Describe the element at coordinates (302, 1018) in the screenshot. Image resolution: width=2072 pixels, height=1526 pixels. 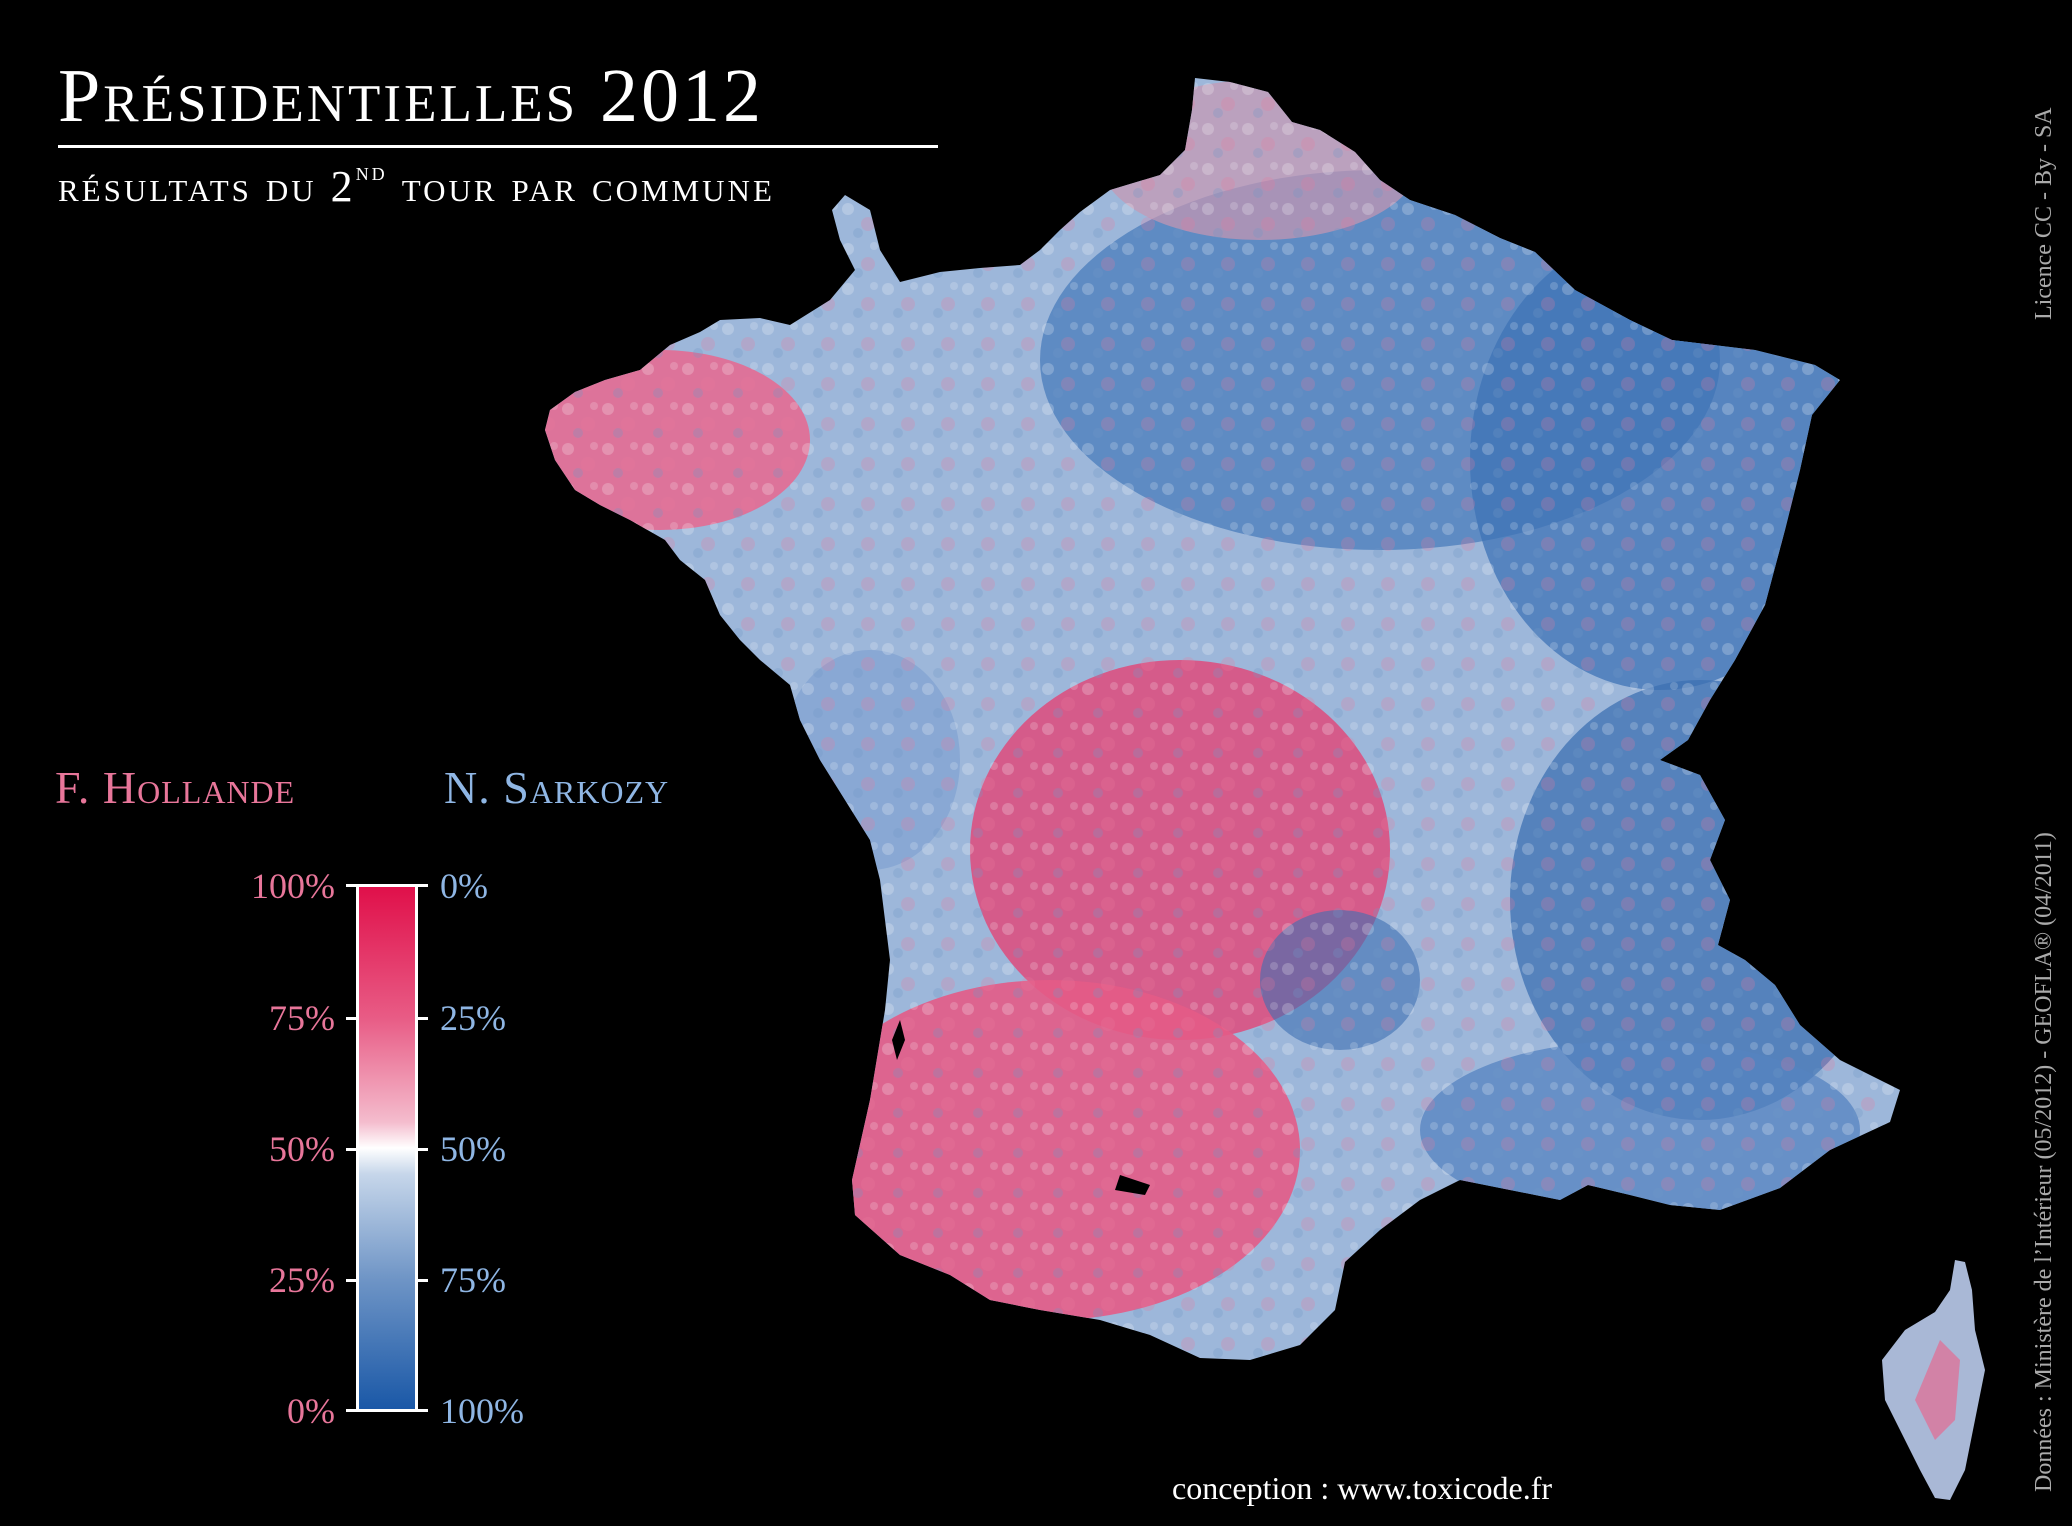
I see `hollande-tick-label: 75%` at that location.